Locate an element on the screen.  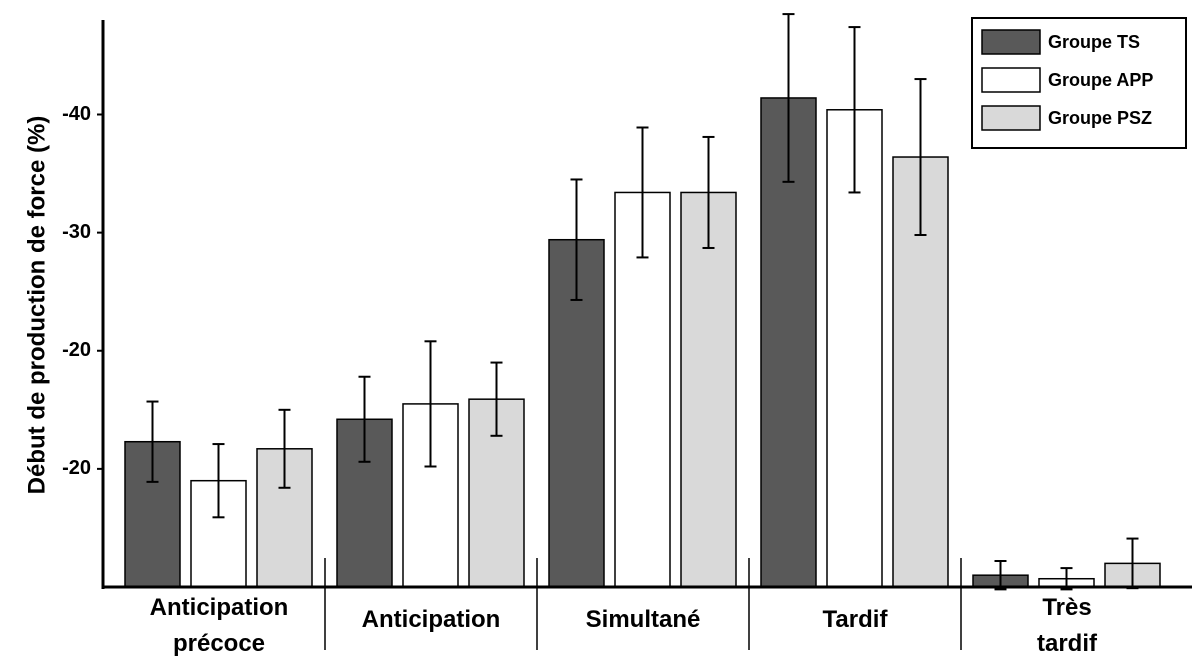
legend-label: Groupe APP is located at coordinates (1100, 80).